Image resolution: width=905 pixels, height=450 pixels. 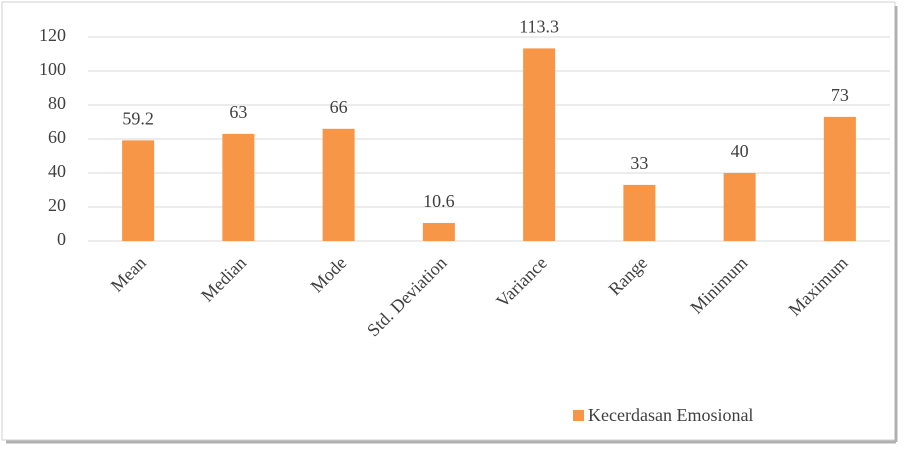 What do you see at coordinates (639, 163) in the screenshot?
I see `data-label: 33` at bounding box center [639, 163].